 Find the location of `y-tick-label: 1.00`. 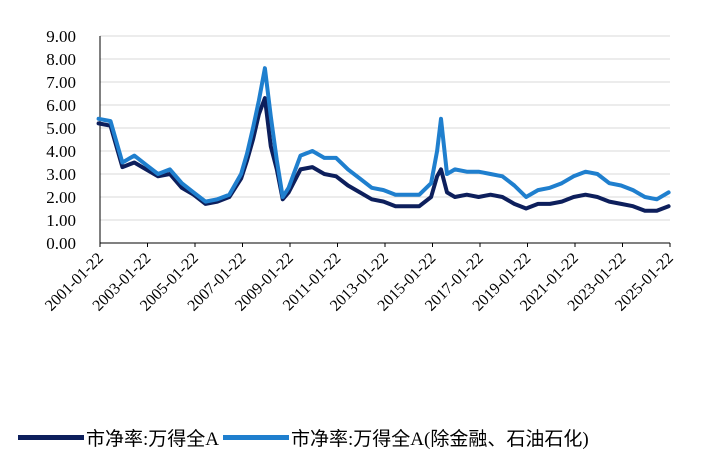

y-tick-label: 1.00 is located at coordinates (61, 220).